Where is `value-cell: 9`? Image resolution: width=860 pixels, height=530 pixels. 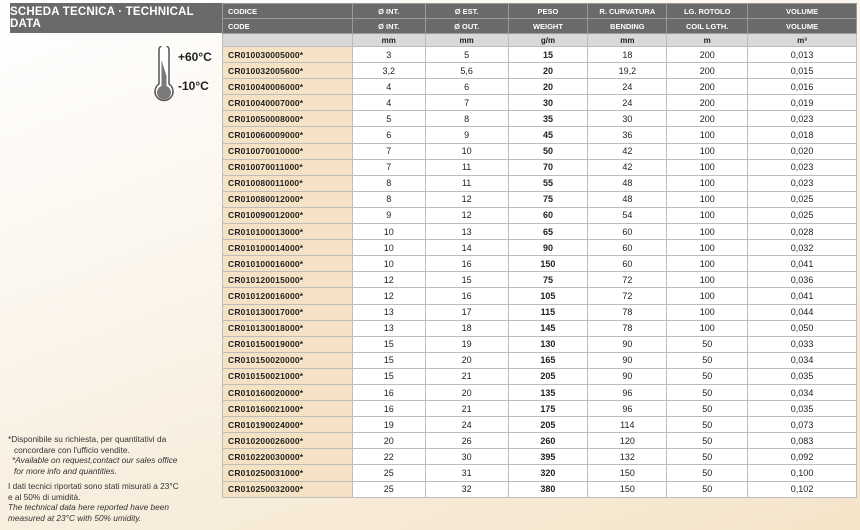
value-cell: 9 is located at coordinates (388, 215).